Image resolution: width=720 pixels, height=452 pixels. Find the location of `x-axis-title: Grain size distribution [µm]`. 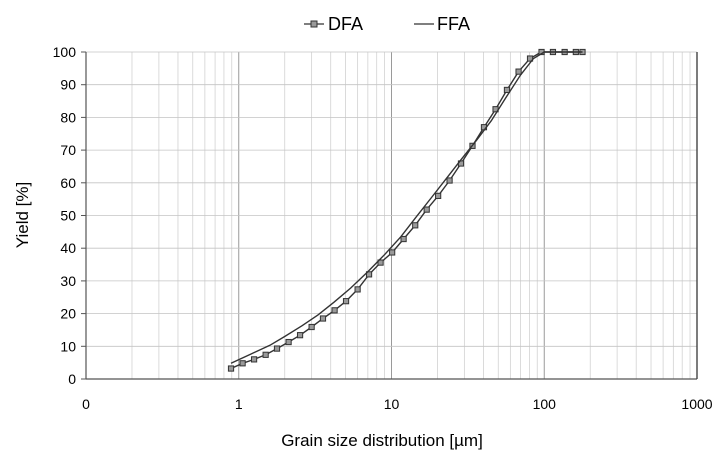

x-axis-title: Grain size distribution [µm] is located at coordinates (382, 440).